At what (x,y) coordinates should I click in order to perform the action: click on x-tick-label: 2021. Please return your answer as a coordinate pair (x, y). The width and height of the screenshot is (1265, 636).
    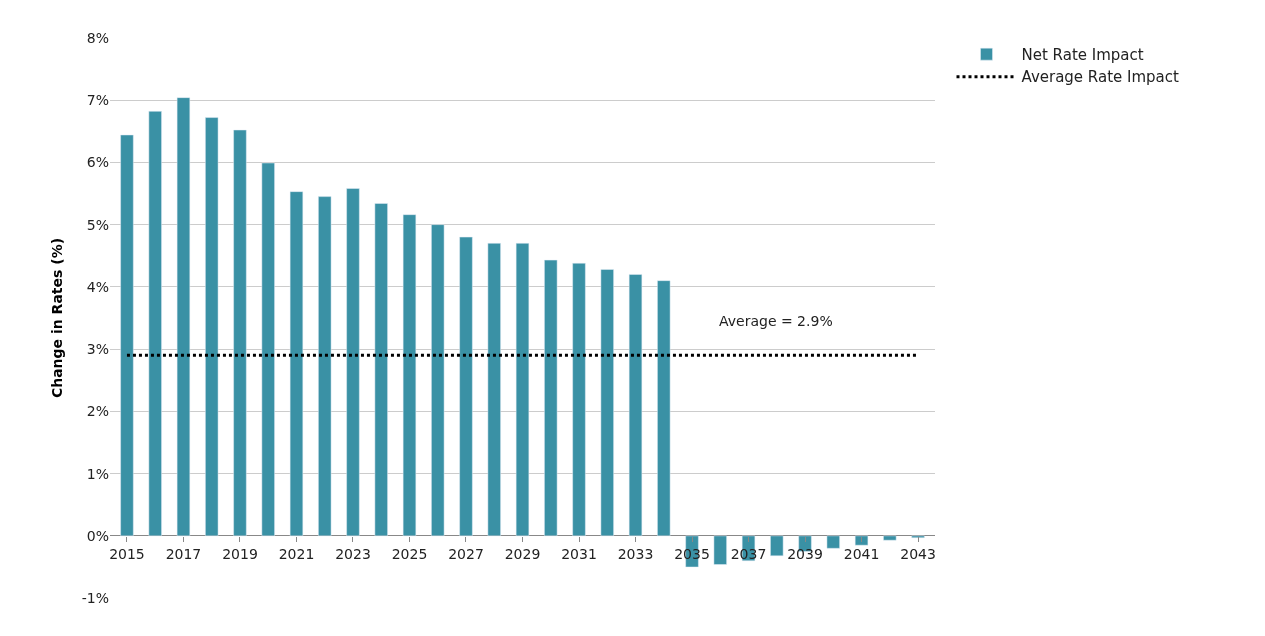
    Looking at the image, I should click on (296, 553).